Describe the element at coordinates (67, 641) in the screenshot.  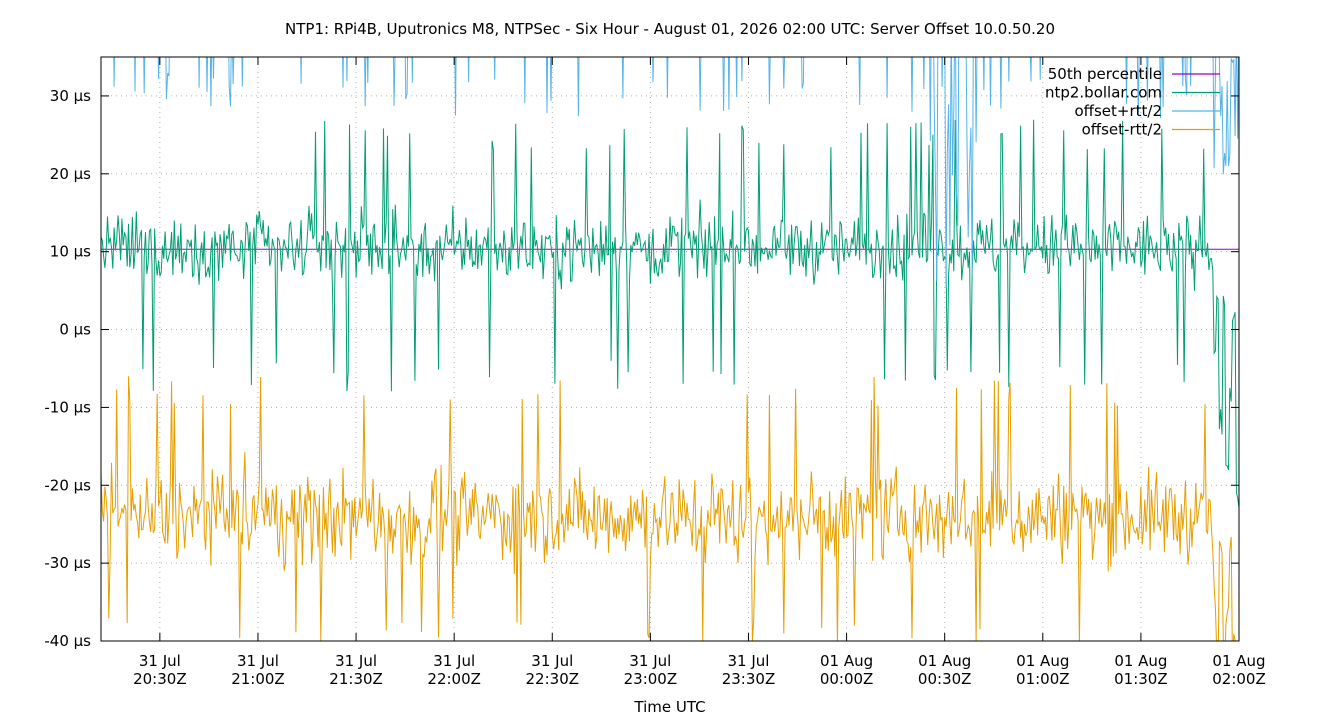
I see `y-tick-label: -40 µs` at that location.